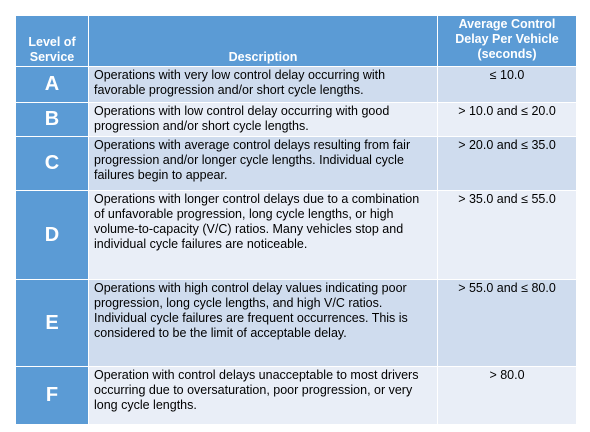 Image resolution: width=590 pixels, height=432 pixels. What do you see at coordinates (52, 163) in the screenshot?
I see `level-cell: C` at bounding box center [52, 163].